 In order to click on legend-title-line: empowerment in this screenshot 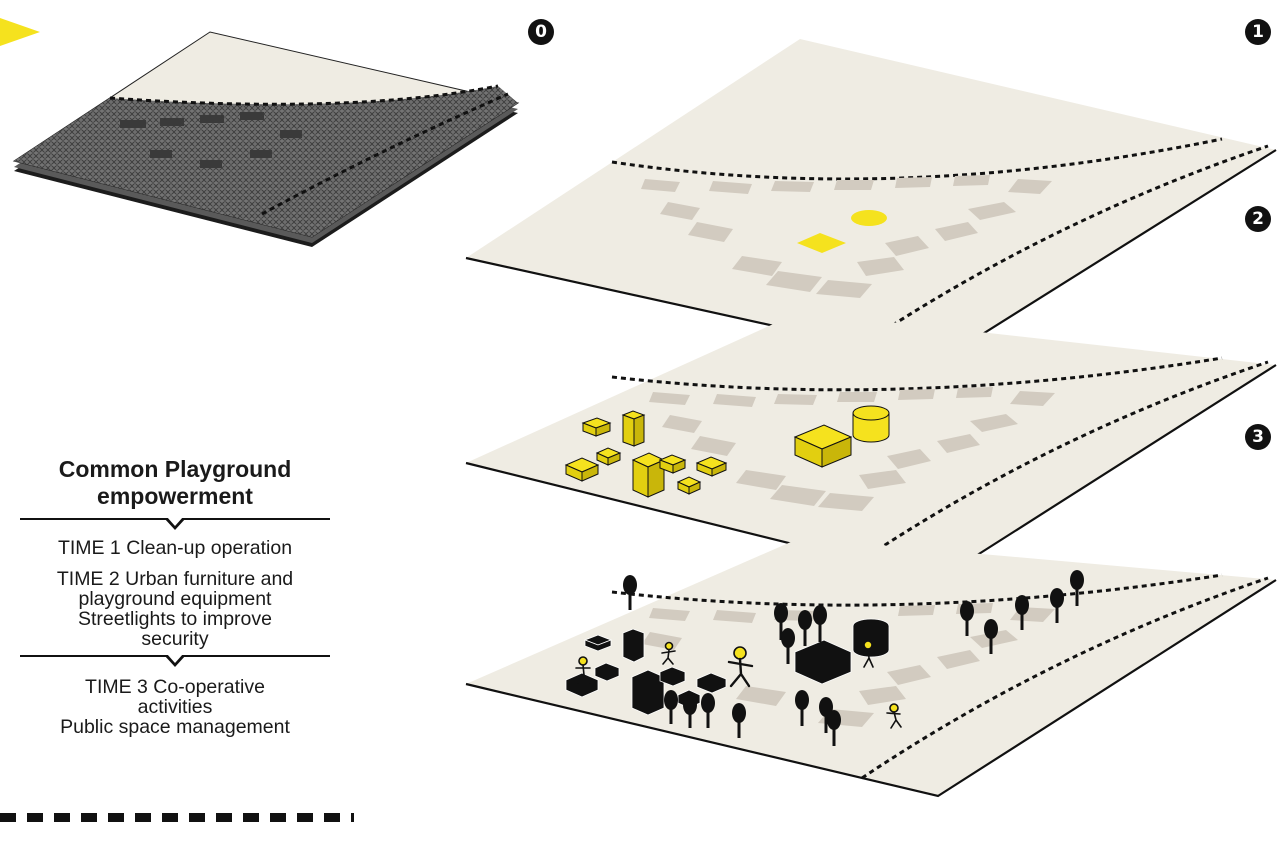, I will do `click(175, 496)`.